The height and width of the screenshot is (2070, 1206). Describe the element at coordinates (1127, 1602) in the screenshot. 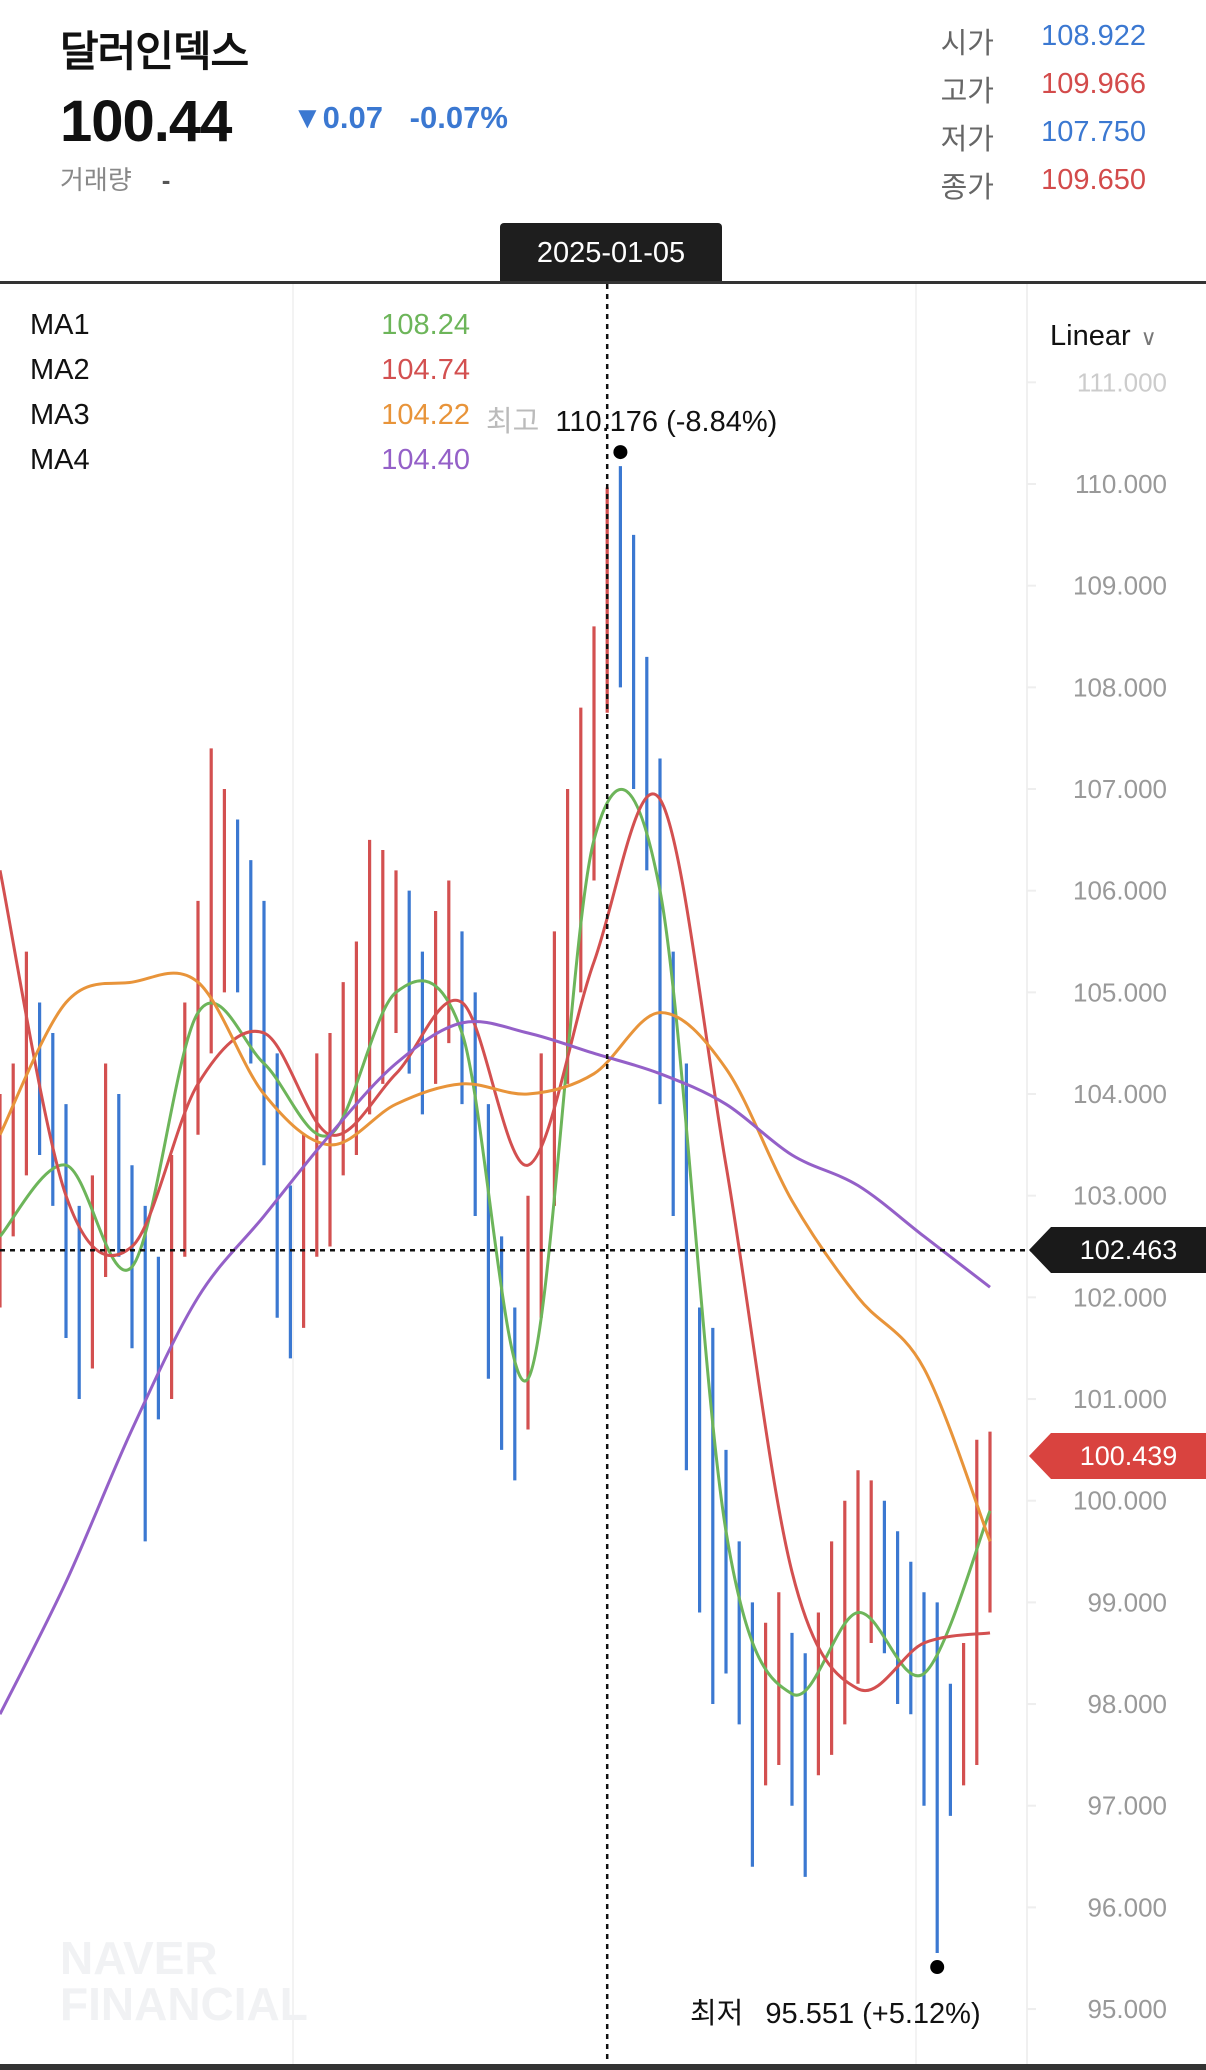

I see `y-tick-label: 99.000` at that location.